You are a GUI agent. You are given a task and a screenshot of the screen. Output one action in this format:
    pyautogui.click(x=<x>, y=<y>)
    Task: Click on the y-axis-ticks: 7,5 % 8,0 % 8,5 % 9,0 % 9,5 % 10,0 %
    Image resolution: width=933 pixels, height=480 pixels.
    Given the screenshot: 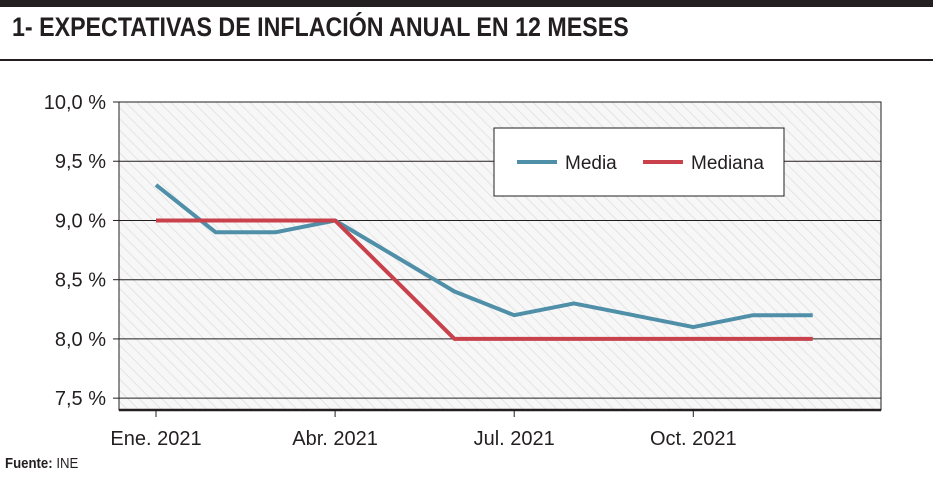 What is the action you would take?
    pyautogui.click(x=81, y=251)
    